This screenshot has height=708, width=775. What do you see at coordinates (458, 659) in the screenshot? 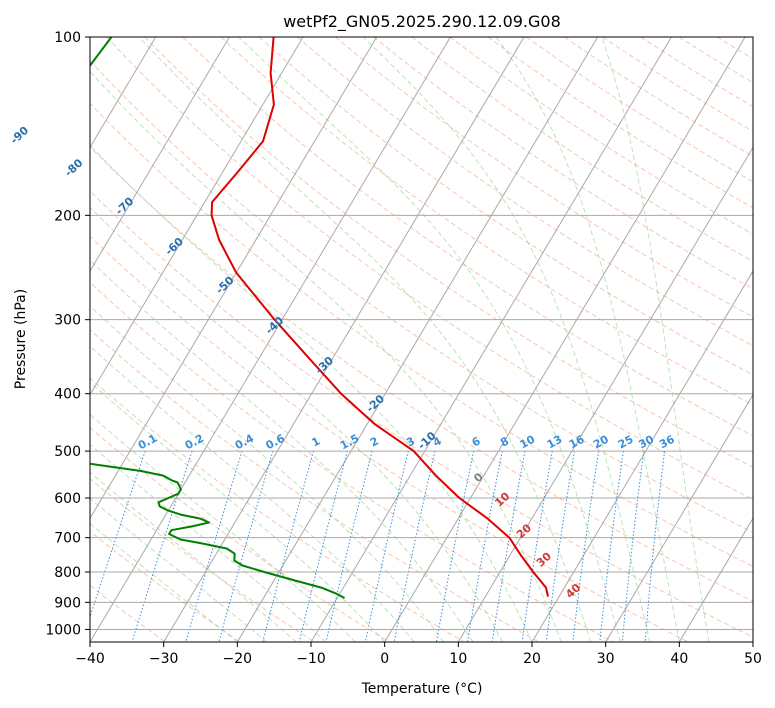
I see `x-tick-label: 10` at bounding box center [458, 659].